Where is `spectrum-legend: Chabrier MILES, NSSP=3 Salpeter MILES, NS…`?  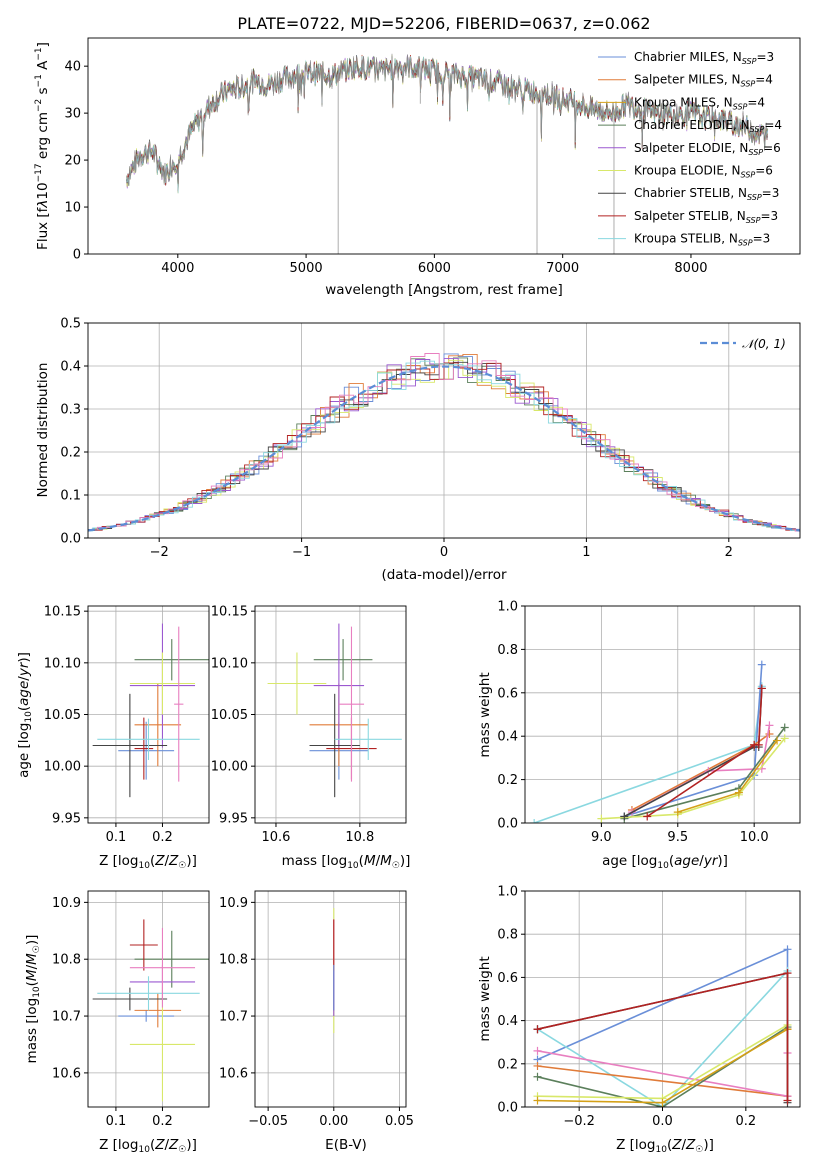 spectrum-legend: Chabrier MILES, NSSP=3 Salpeter MILES, NS… is located at coordinates (690, 149).